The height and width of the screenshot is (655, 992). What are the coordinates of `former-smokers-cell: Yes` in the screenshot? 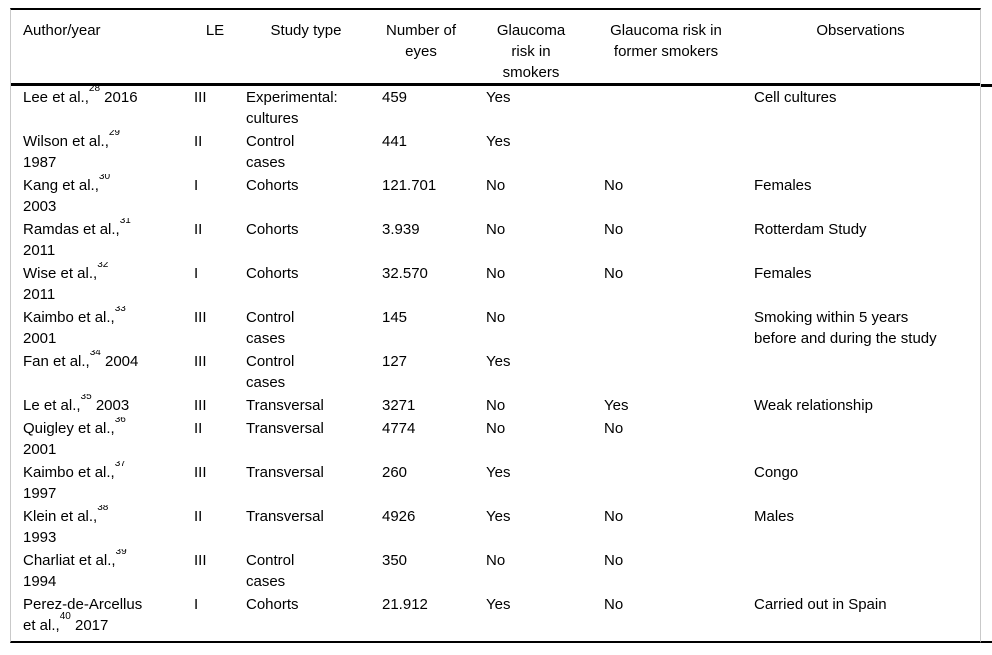 It's located at (616, 405).